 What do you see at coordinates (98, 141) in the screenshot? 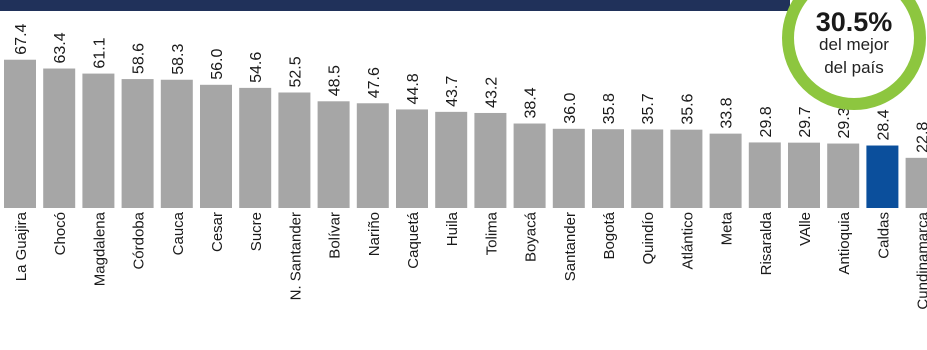
I see `bar-magdalena` at bounding box center [98, 141].